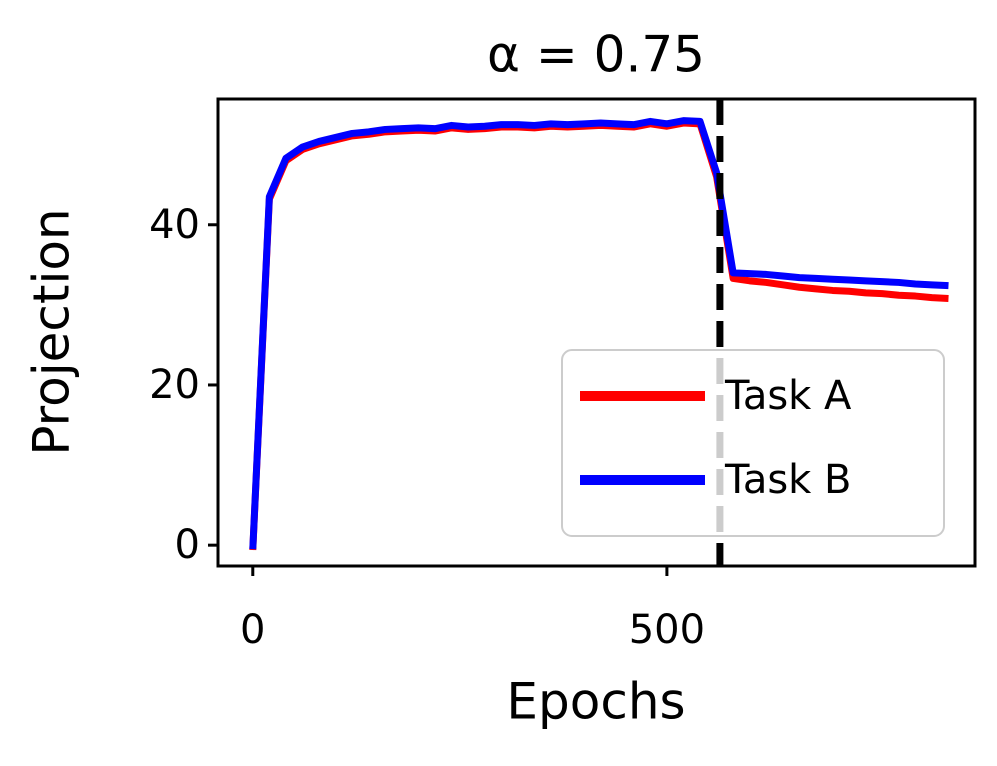 This screenshot has height=766, width=997. Describe the element at coordinates (174, 385) in the screenshot. I see `y-tick-label: 20` at that location.